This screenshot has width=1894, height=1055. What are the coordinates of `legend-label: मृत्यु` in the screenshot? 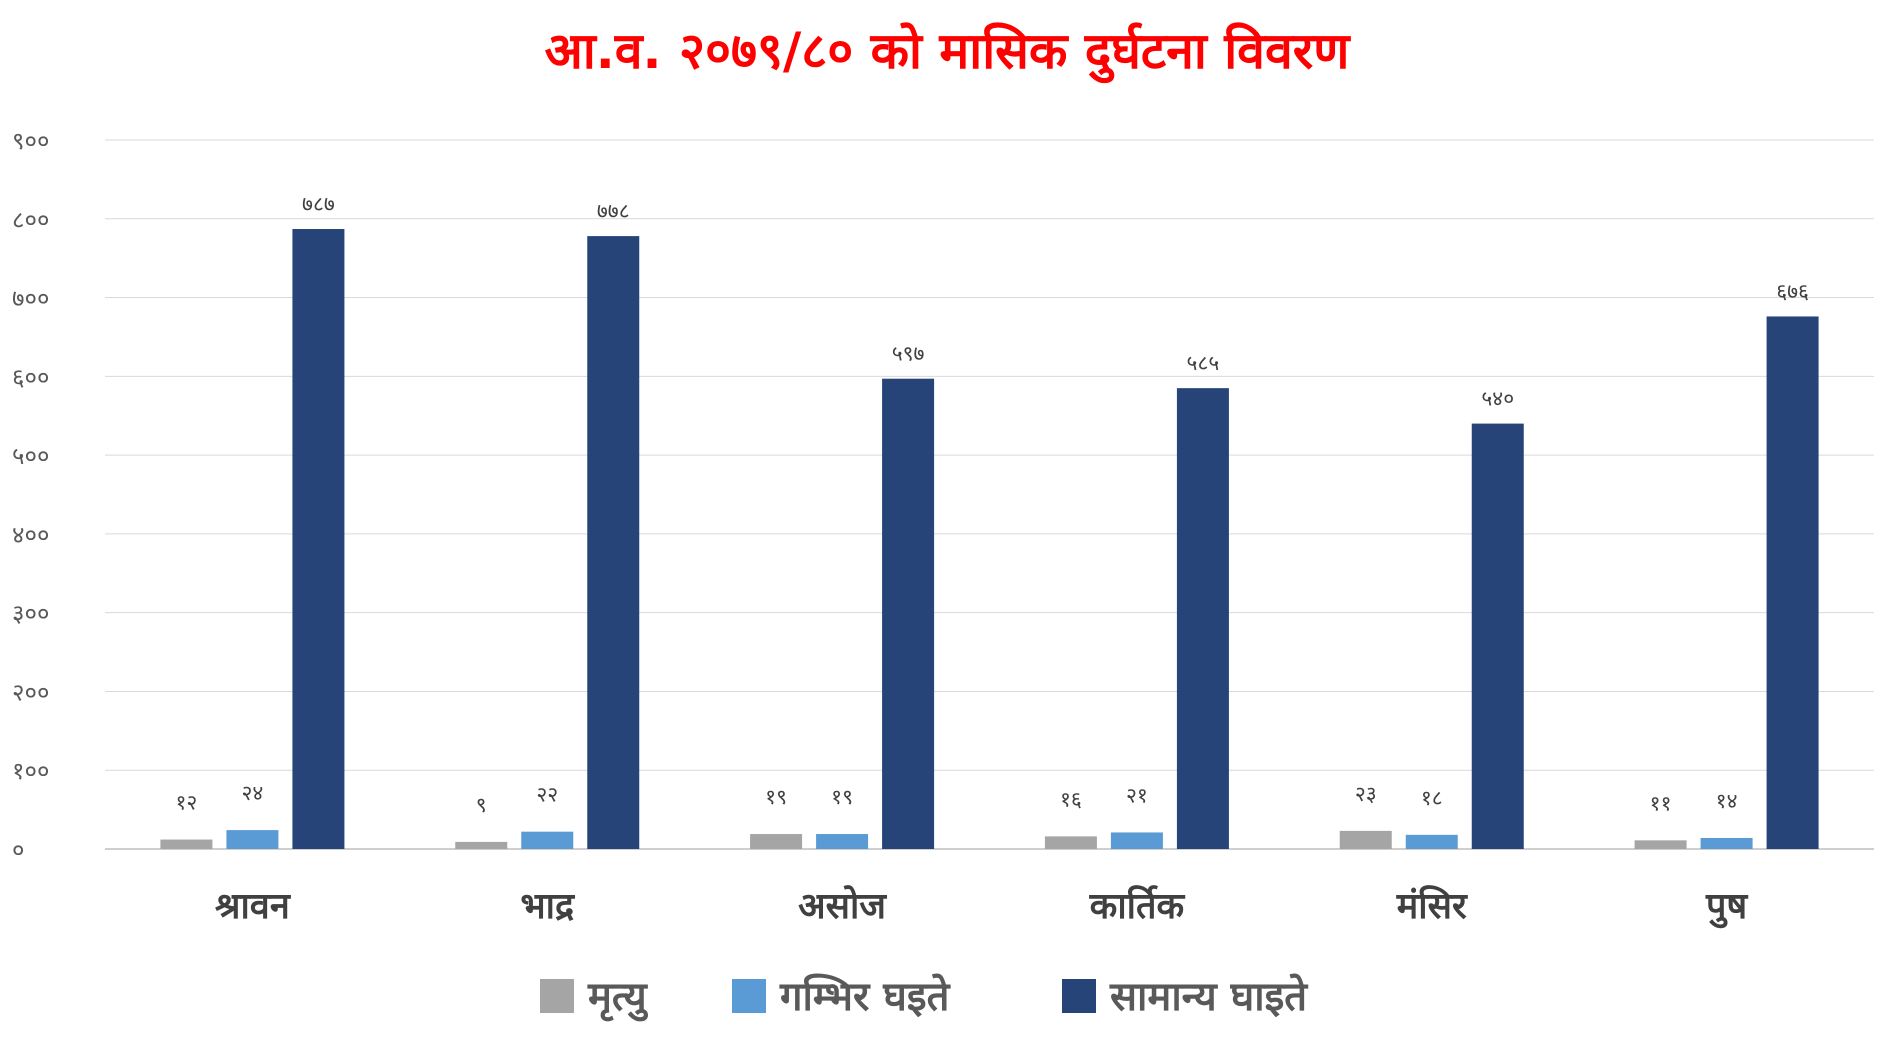 It's located at (618, 998).